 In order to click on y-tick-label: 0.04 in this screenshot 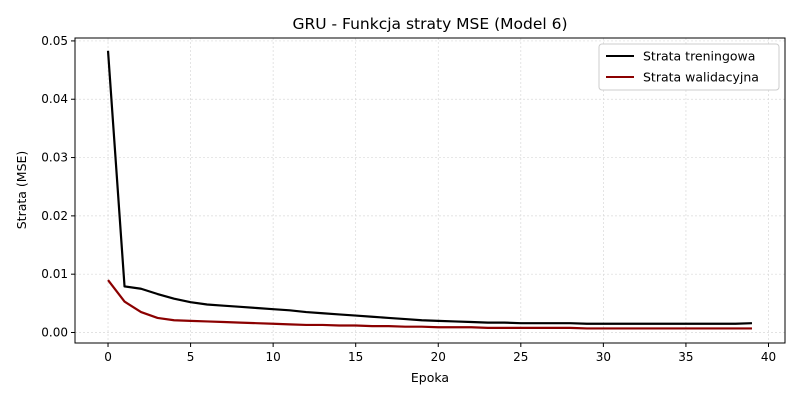, I will do `click(54, 99)`.